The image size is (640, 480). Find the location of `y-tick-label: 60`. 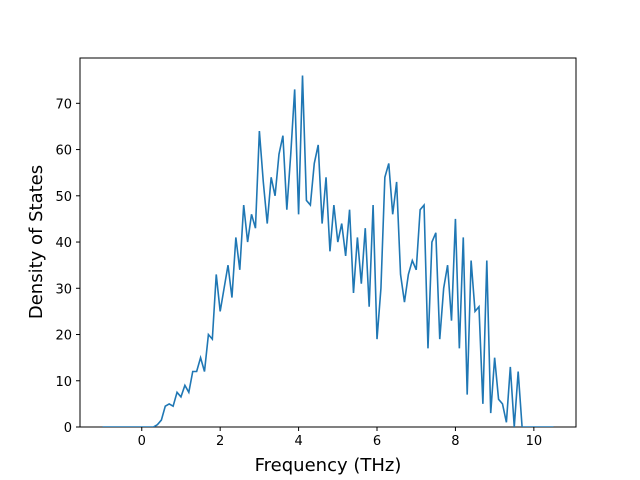

y-tick-label: 60 is located at coordinates (63, 151).